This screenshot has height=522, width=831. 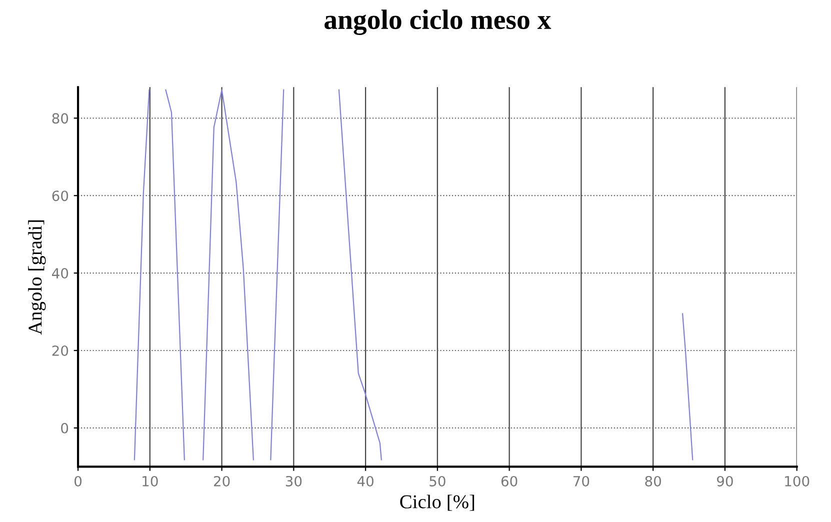 What do you see at coordinates (60, 273) in the screenshot?
I see `y-tick-label: 40` at bounding box center [60, 273].